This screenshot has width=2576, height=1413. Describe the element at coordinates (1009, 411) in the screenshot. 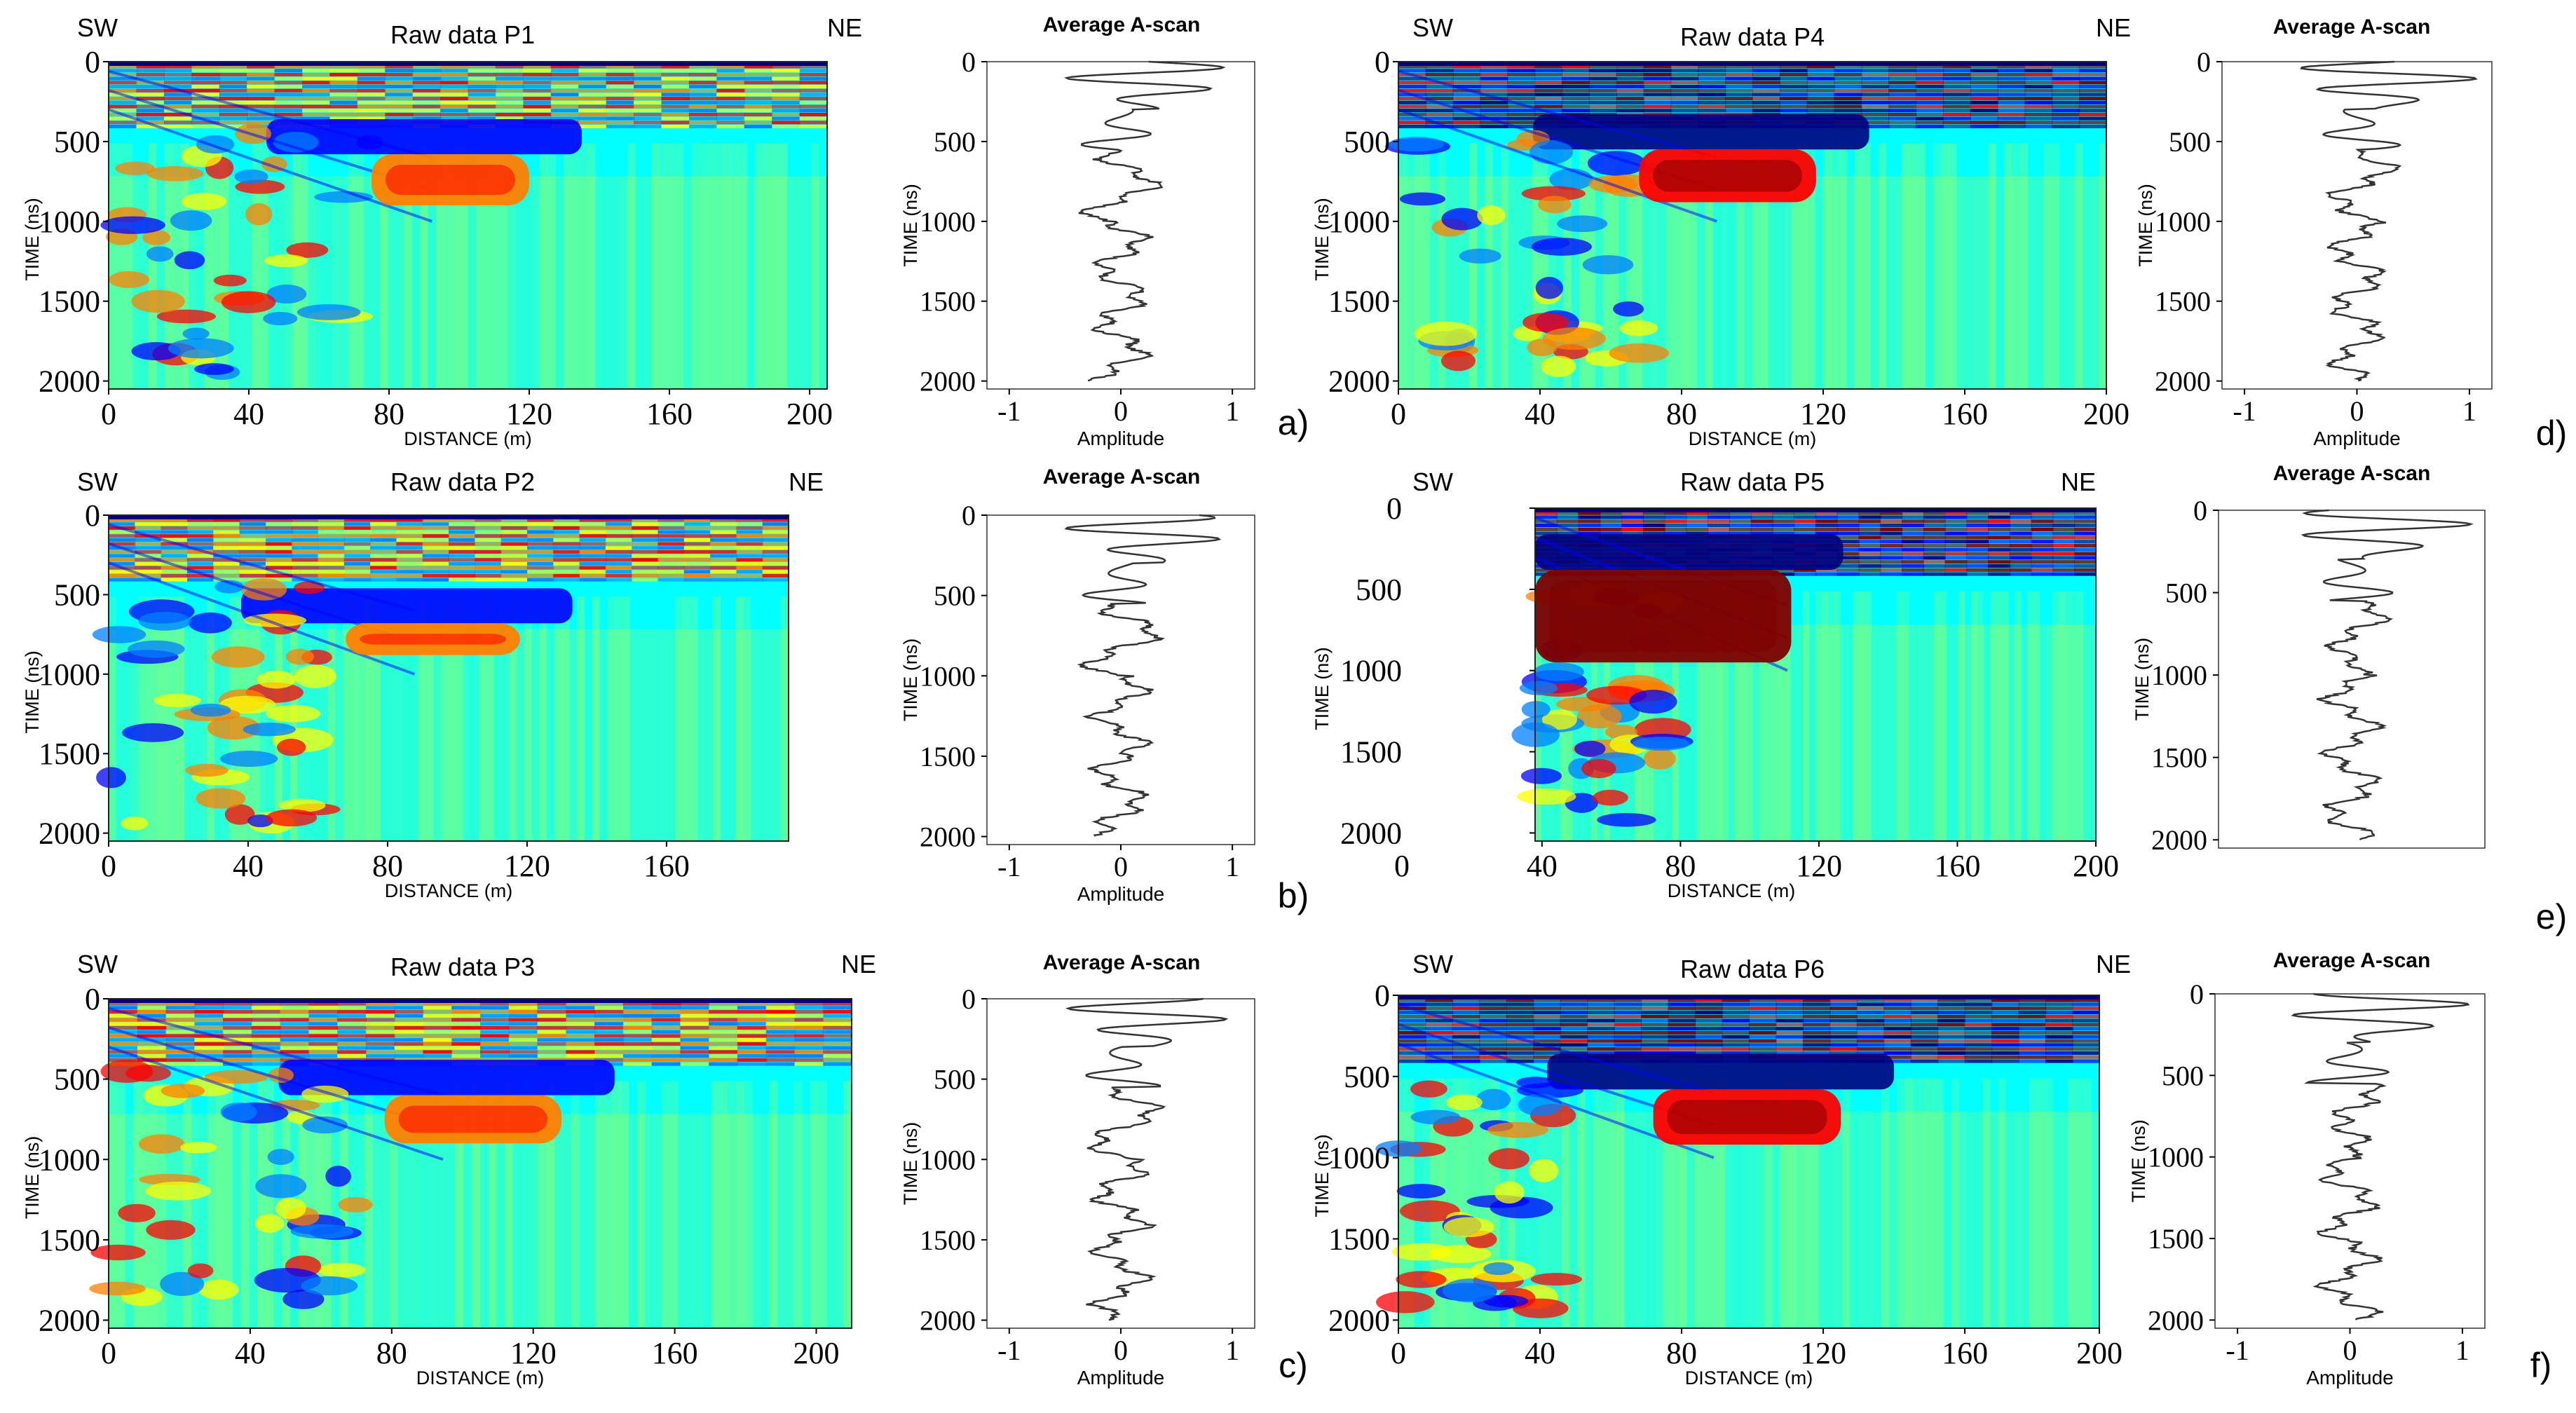

I see `x-tick-label: -1` at that location.